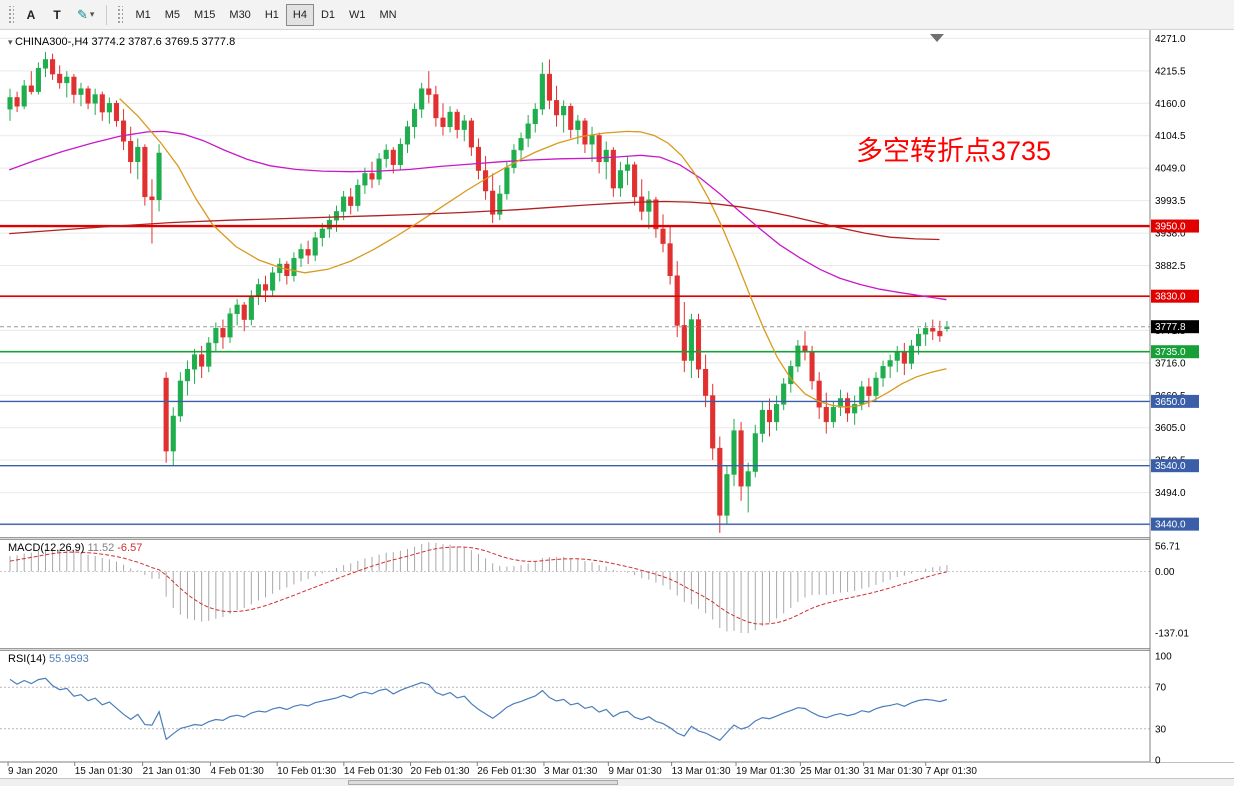 This screenshot has height=786, width=1234. I want to click on timeframe-button-m30: M30, so click(239, 15).